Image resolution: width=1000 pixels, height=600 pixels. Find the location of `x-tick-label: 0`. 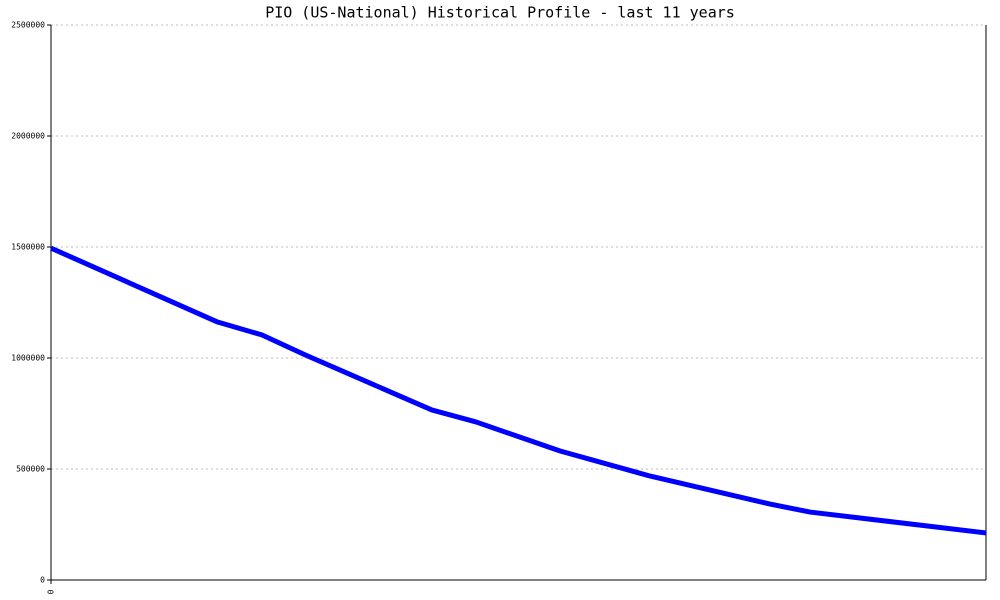

x-tick-label: 0 is located at coordinates (51, 591).